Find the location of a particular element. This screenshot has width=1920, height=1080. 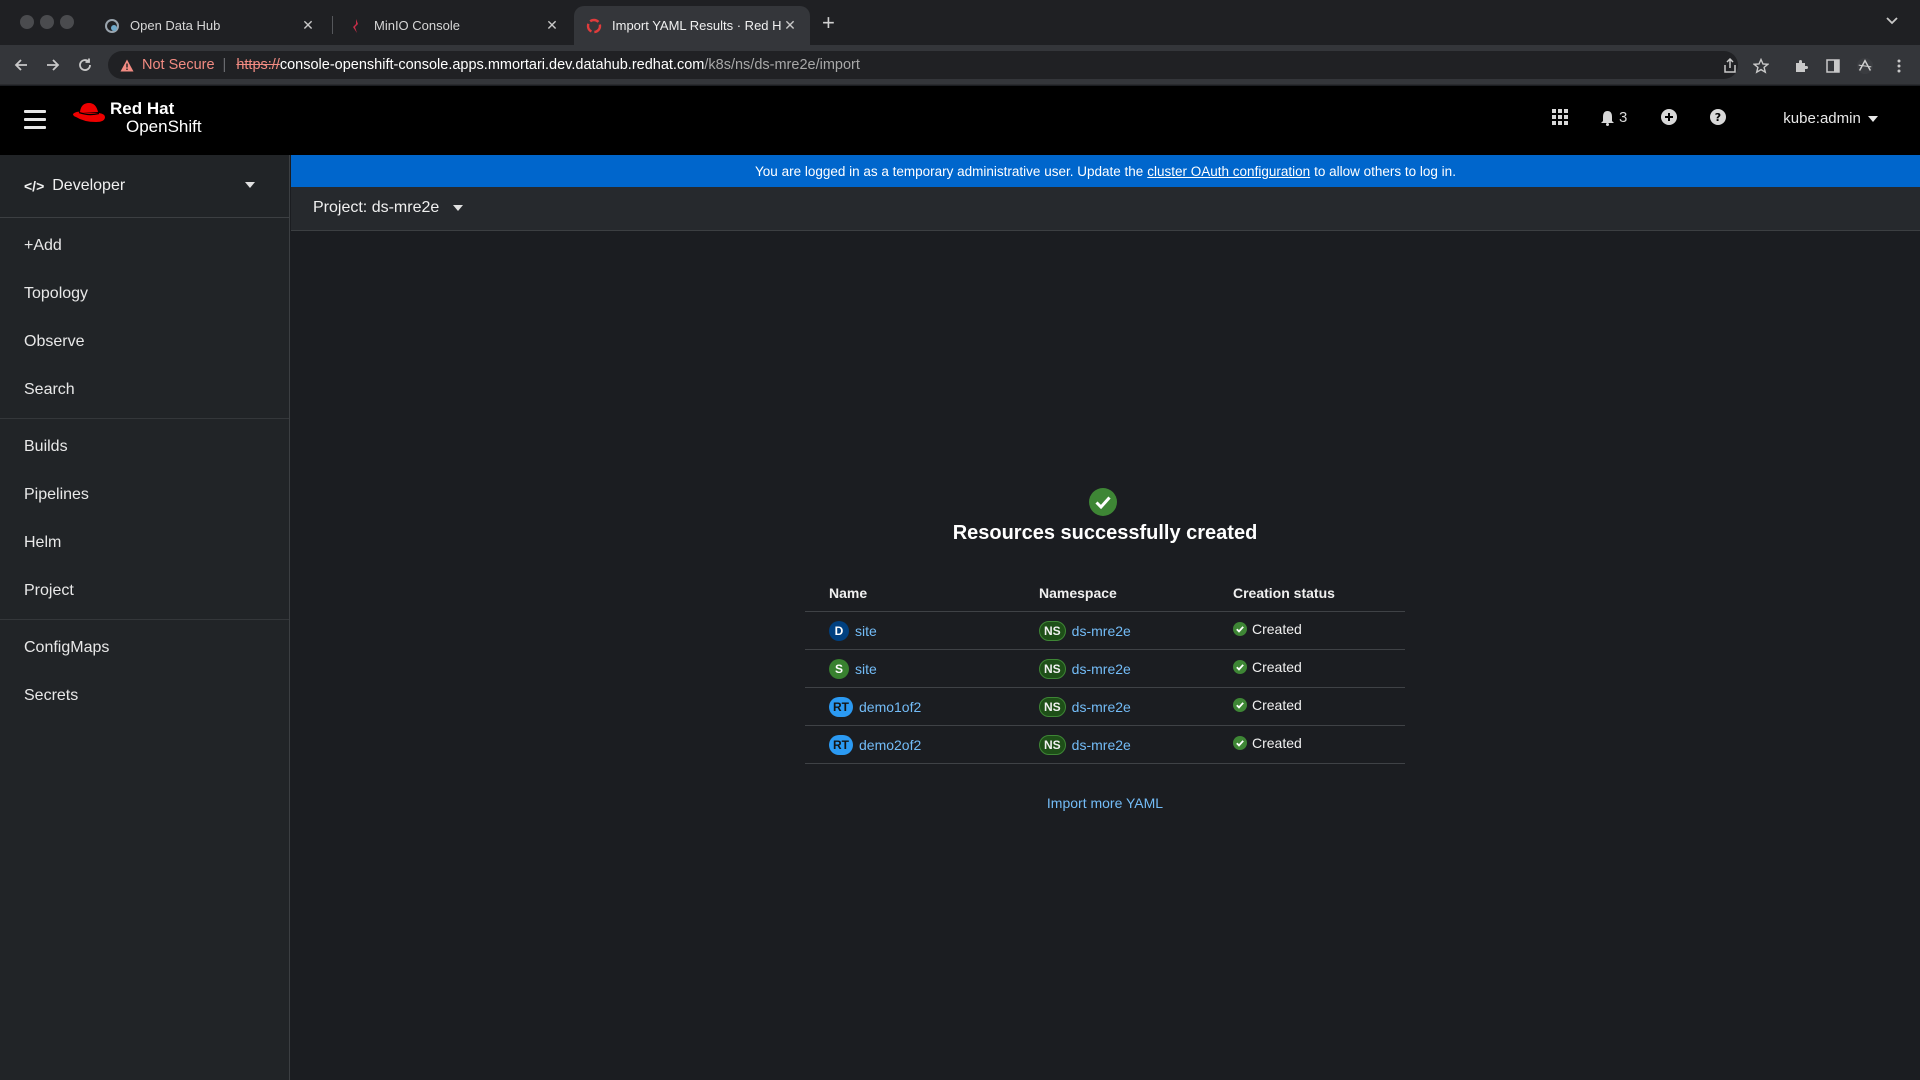

side-panel-icon is located at coordinates (1833, 66).